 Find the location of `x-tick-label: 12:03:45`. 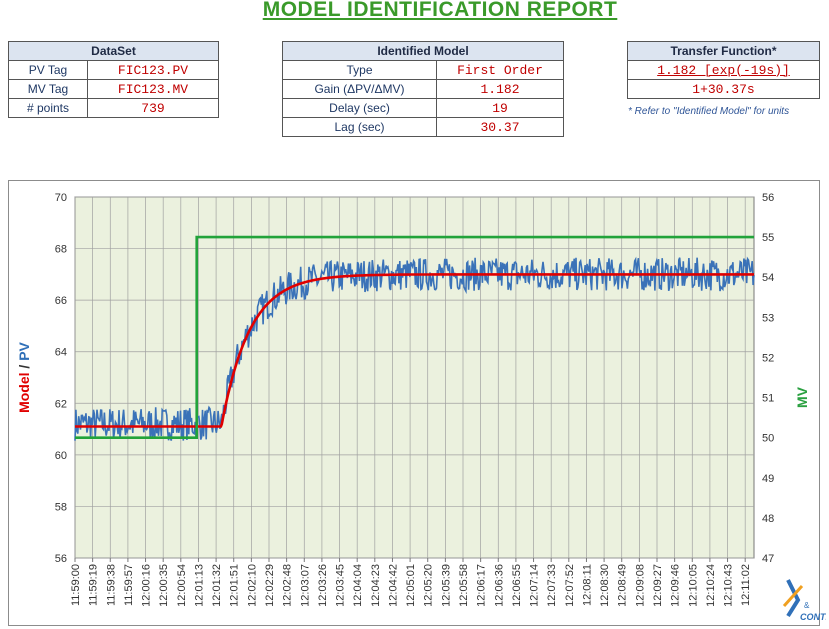

x-tick-label: 12:03:45 is located at coordinates (341, 585).